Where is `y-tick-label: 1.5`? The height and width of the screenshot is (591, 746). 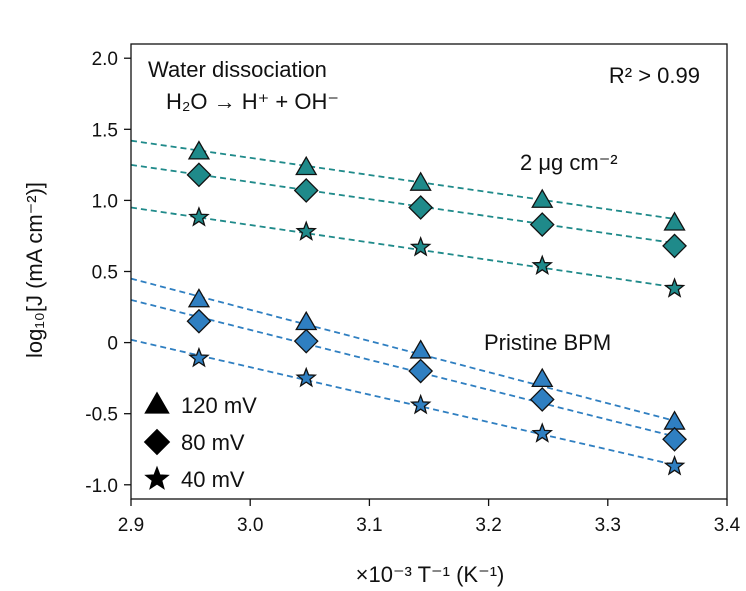
y-tick-label: 1.5 is located at coordinates (105, 130).